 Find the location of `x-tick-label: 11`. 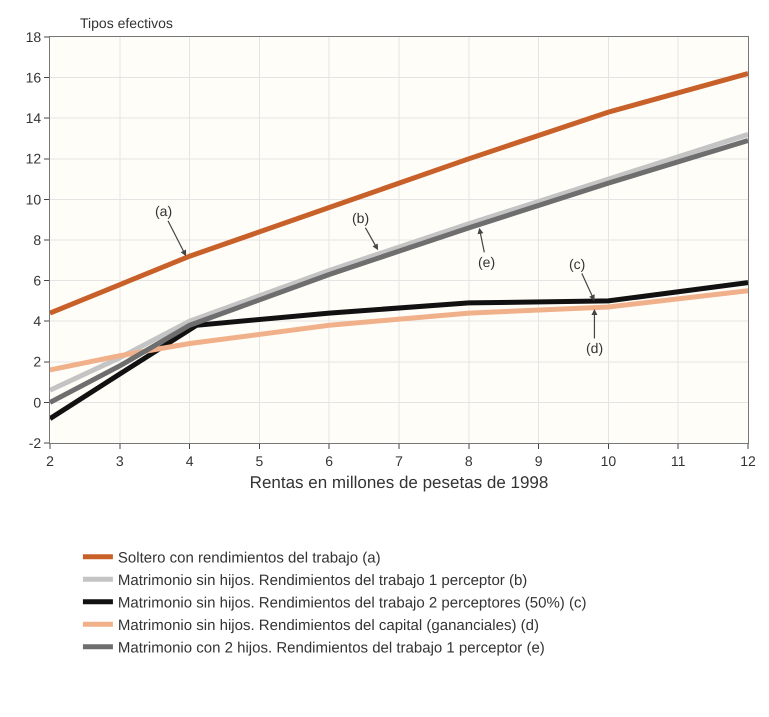

x-tick-label: 11 is located at coordinates (678, 460).